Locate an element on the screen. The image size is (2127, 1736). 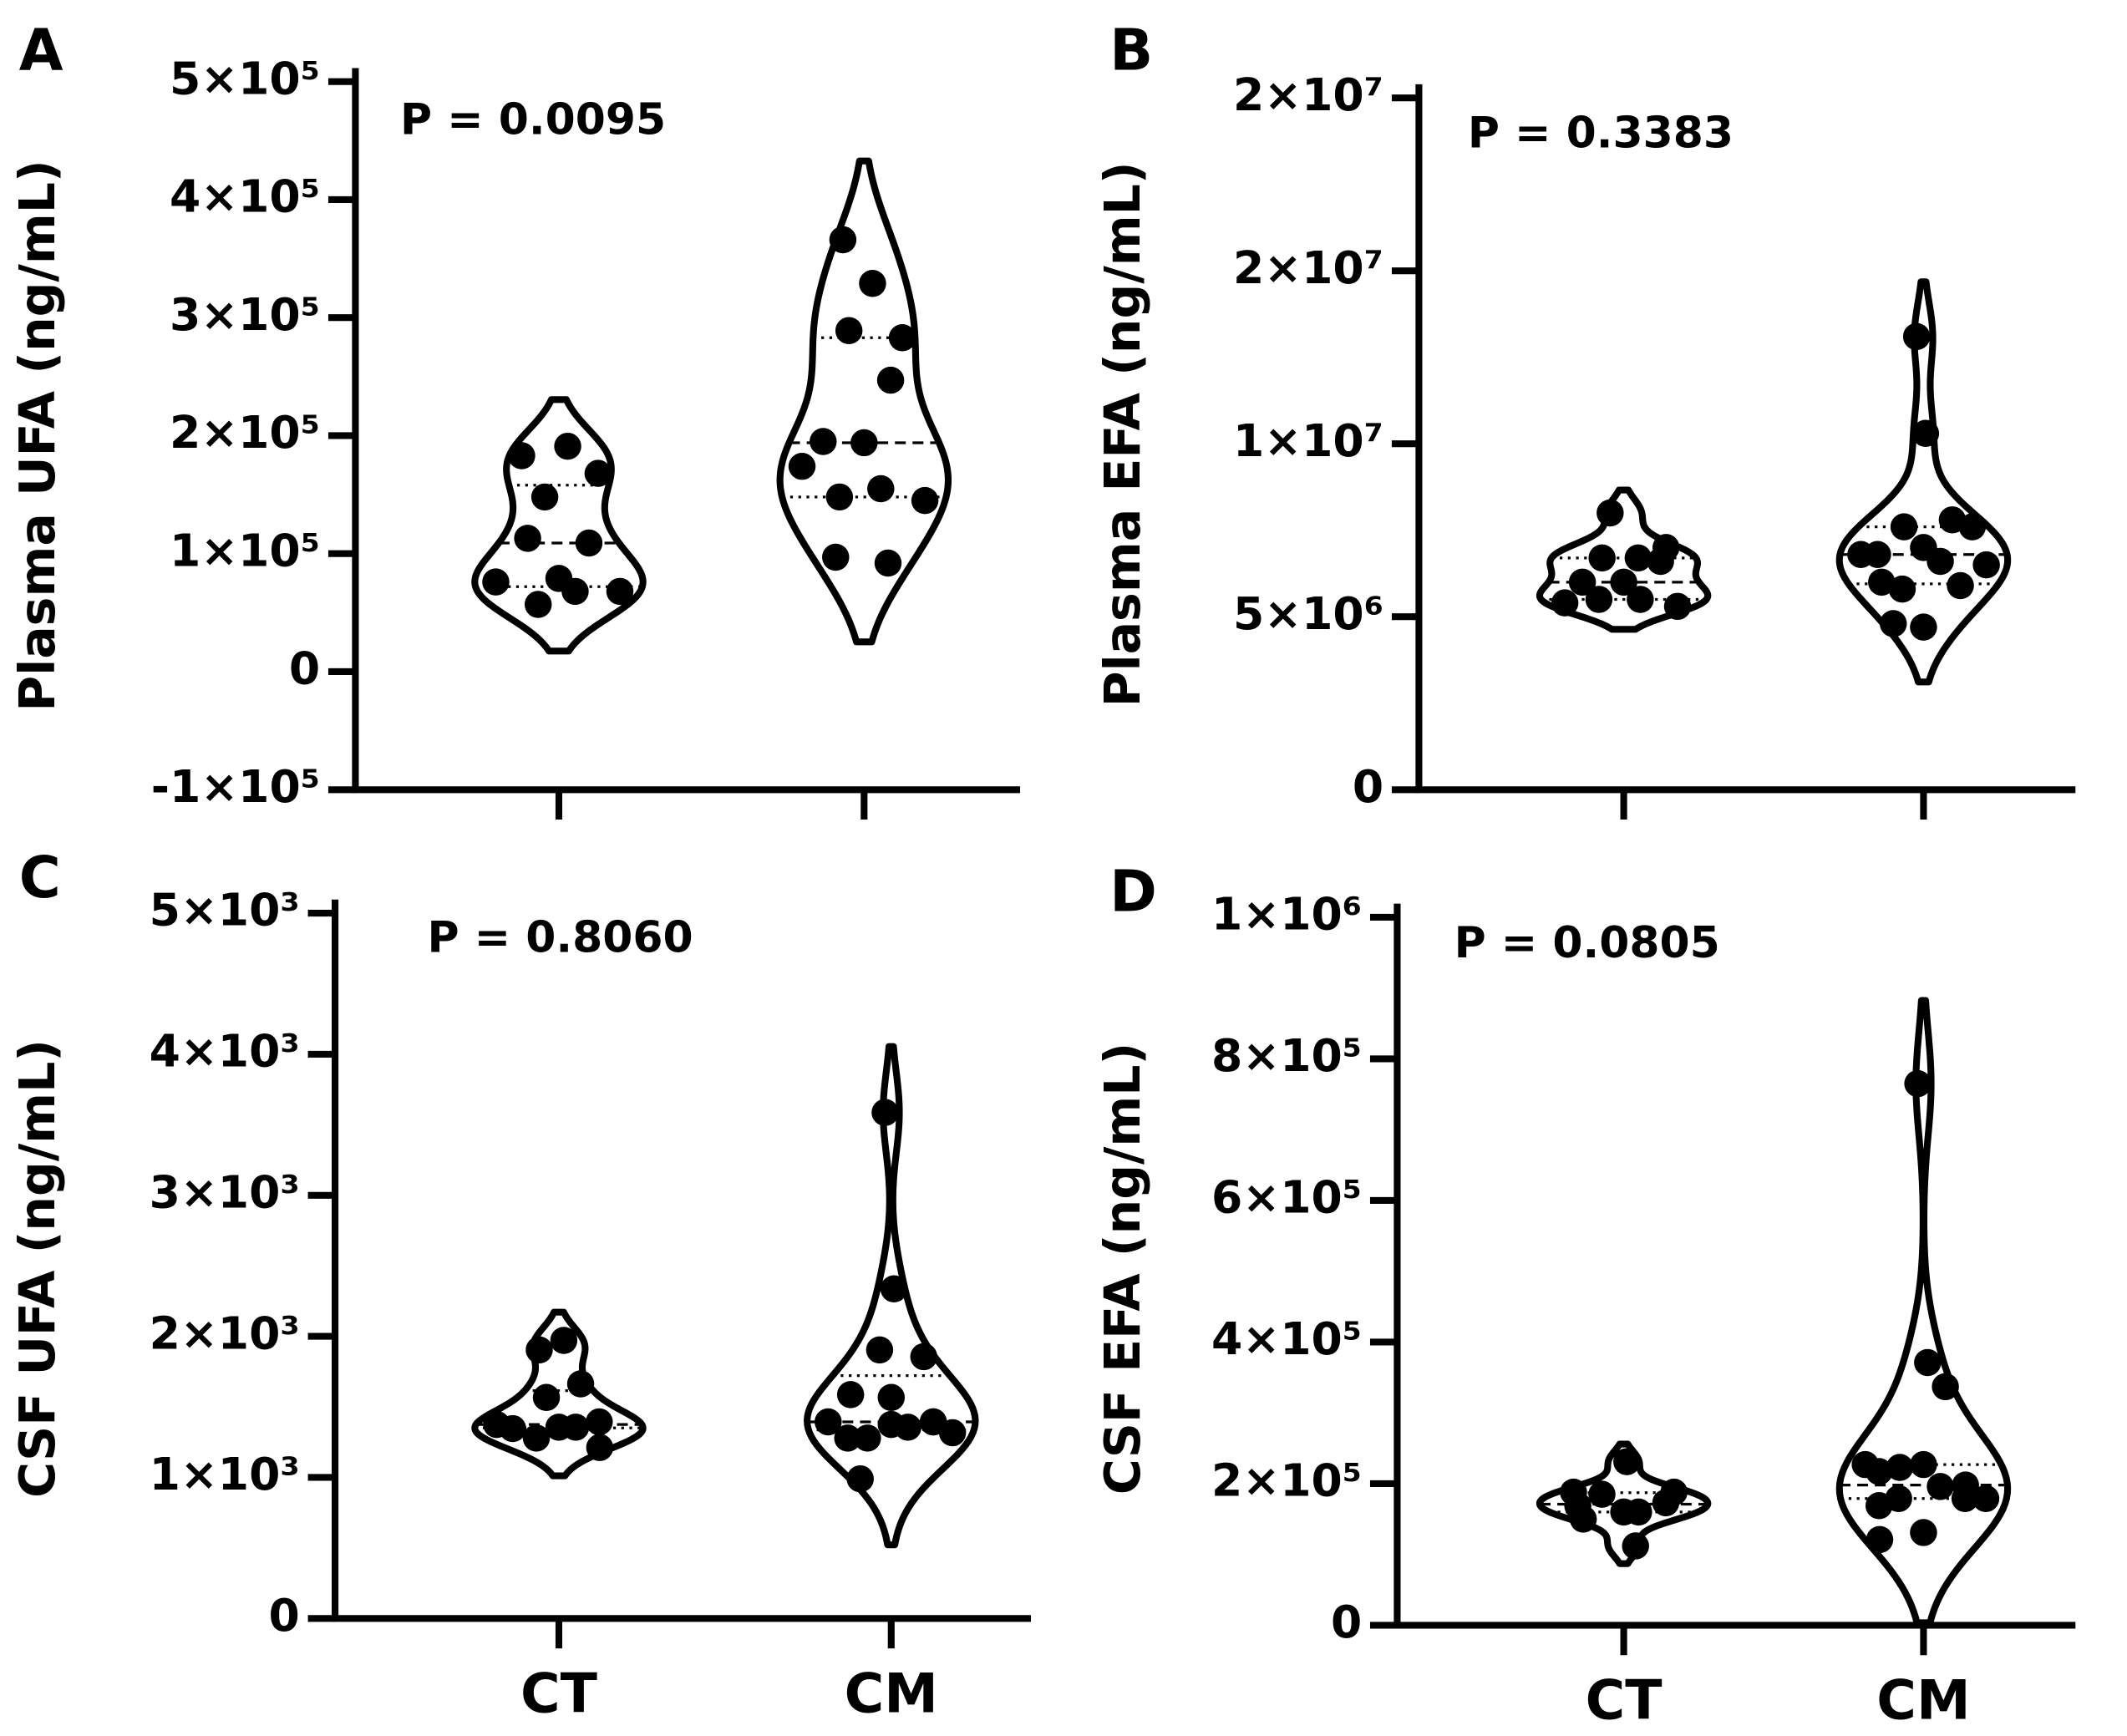
y-tick-label: 6×10⁵ is located at coordinates (1286, 1197).